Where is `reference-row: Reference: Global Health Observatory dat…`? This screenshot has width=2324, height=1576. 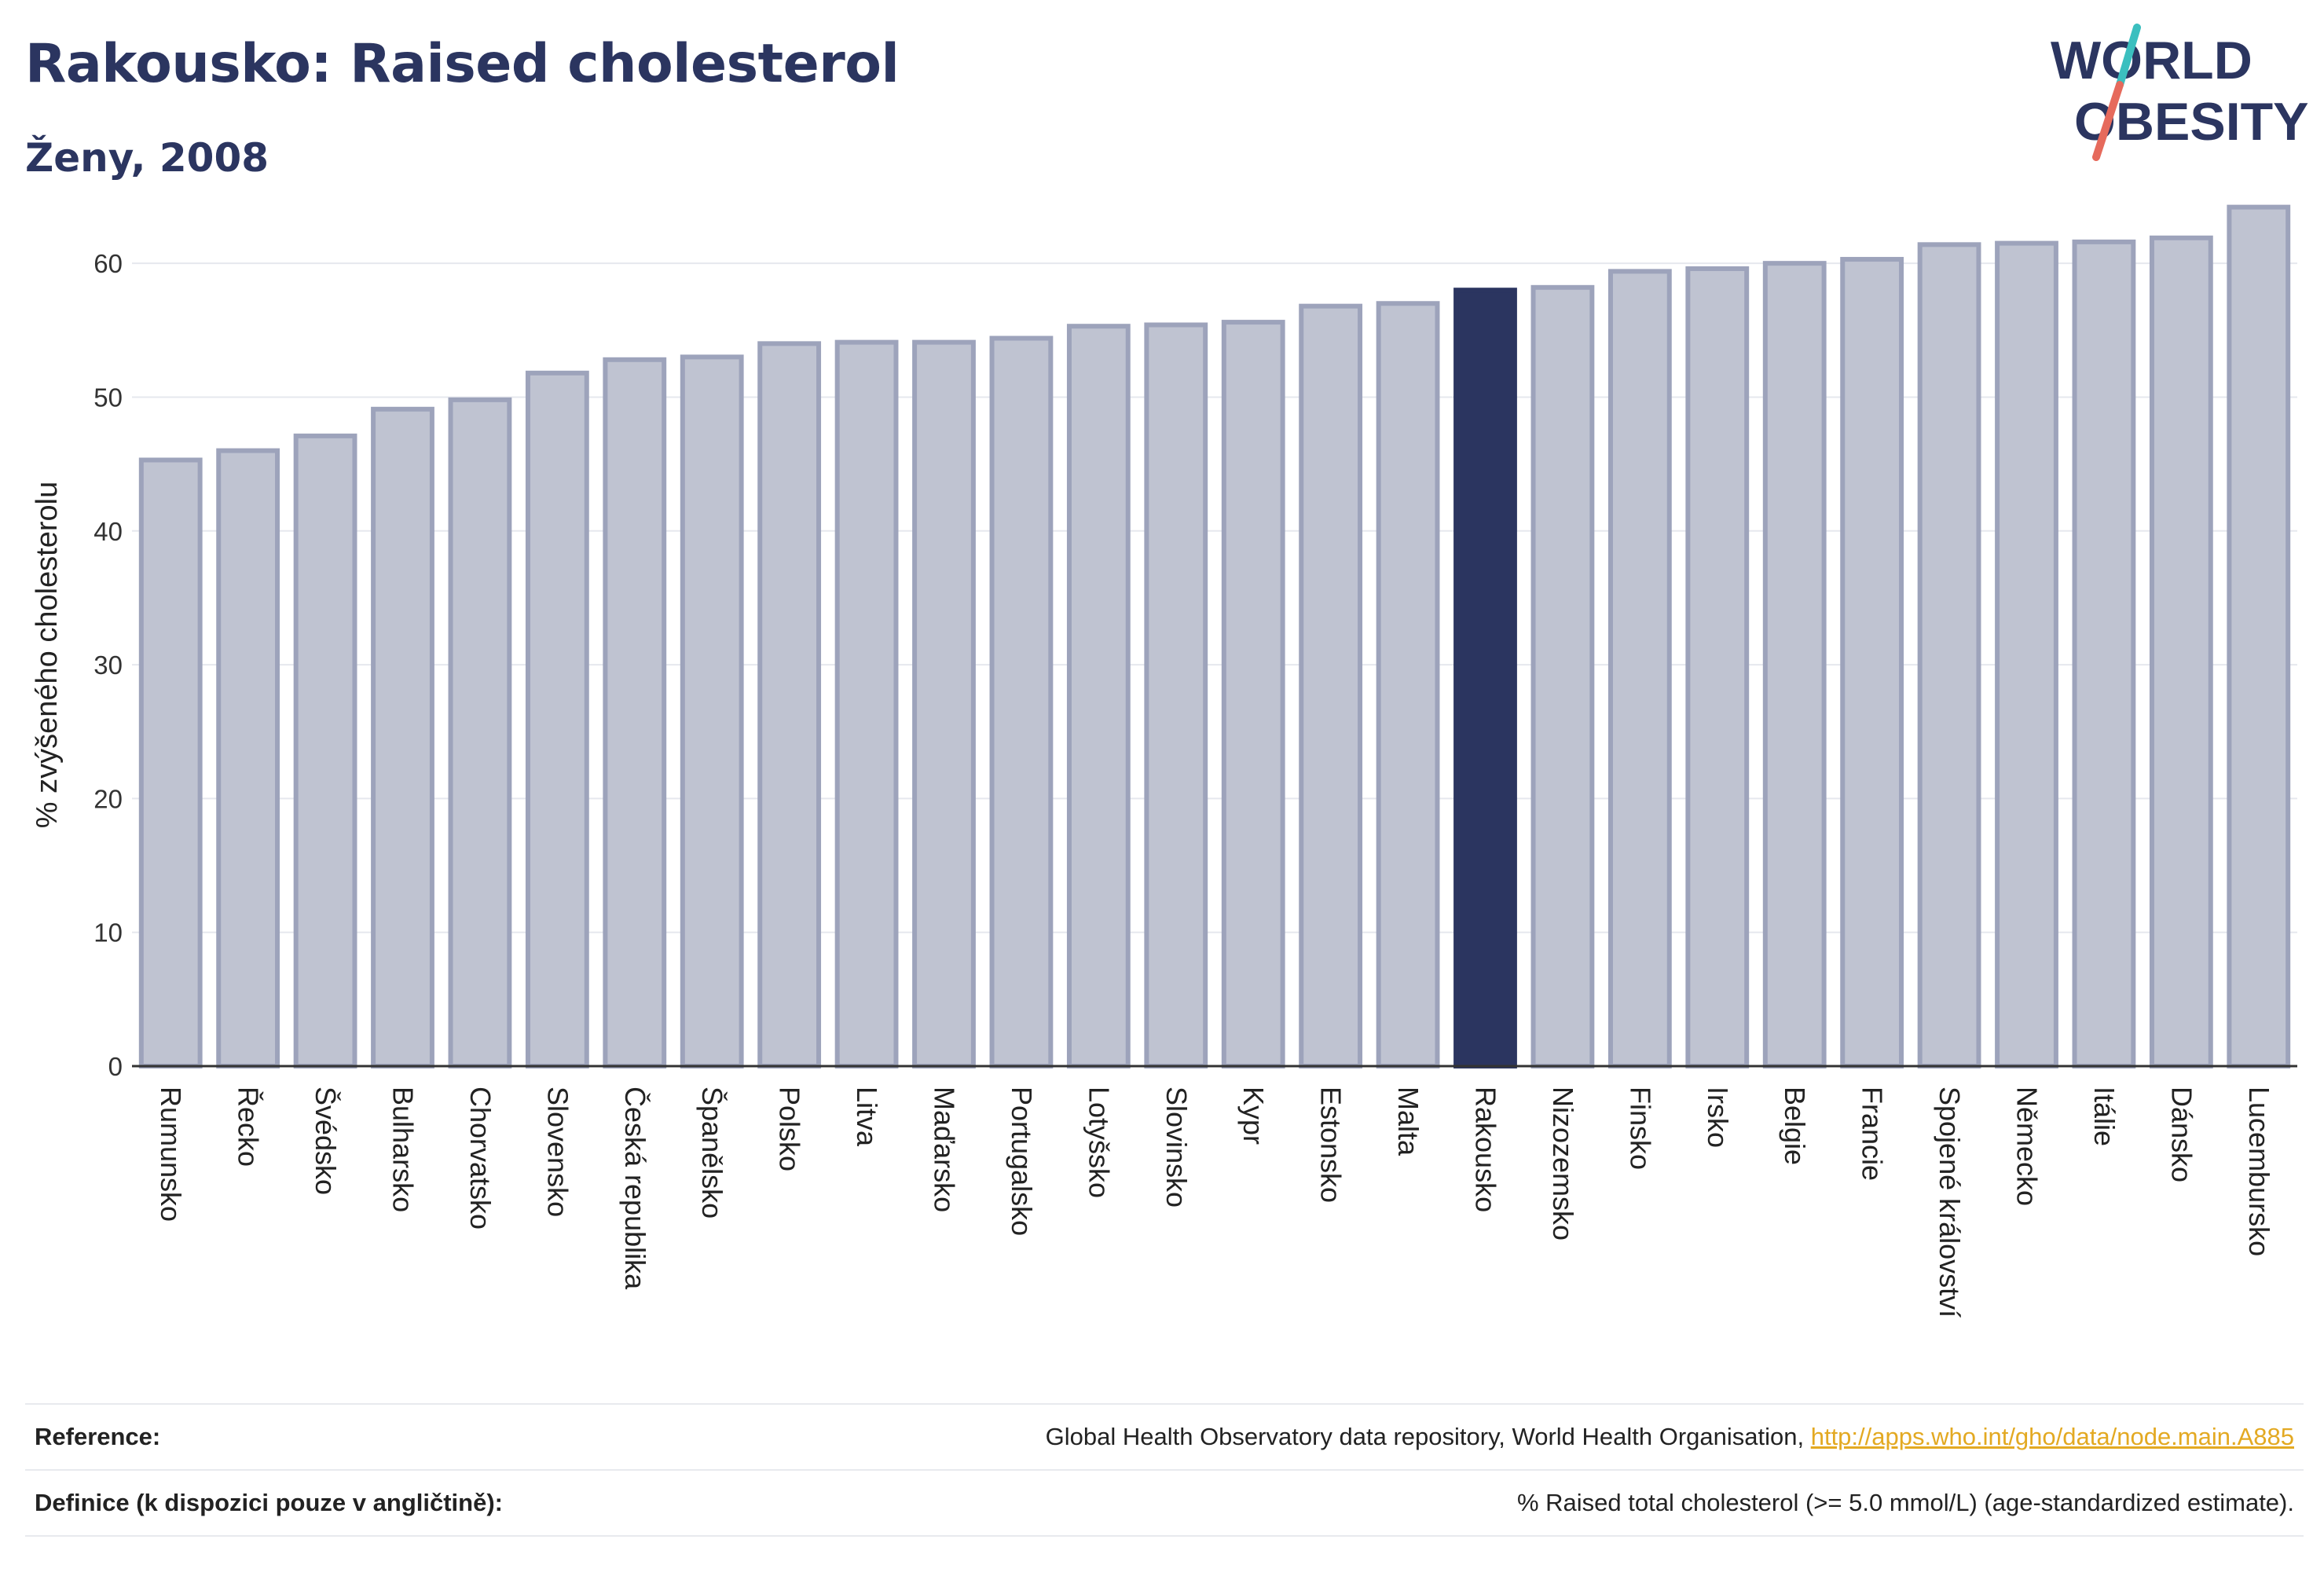
reference-row: Reference: Global Health Observatory dat… is located at coordinates (1164, 1437).